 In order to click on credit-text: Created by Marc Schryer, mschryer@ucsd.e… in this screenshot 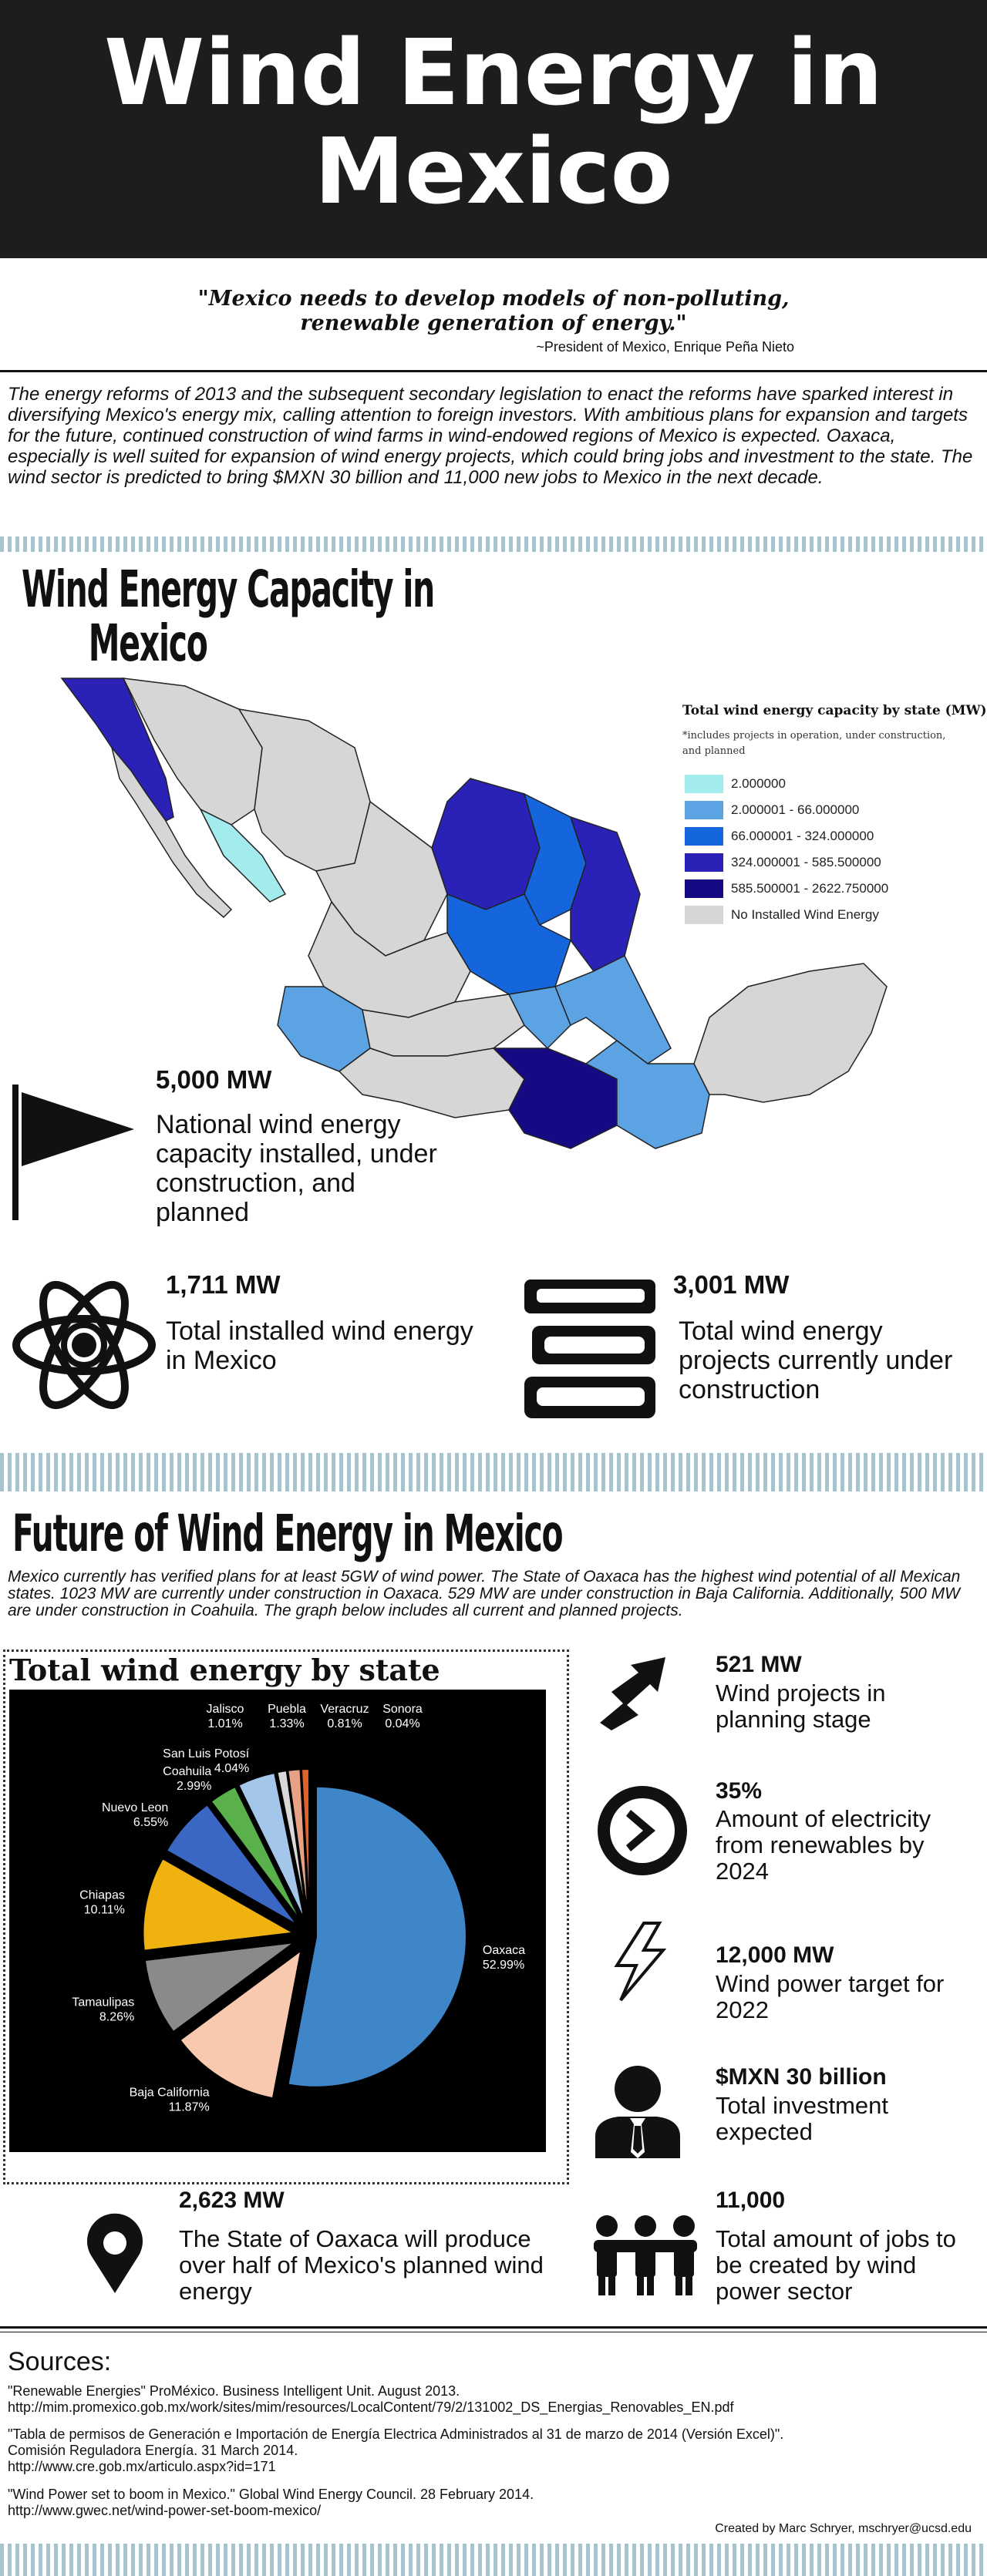, I will do `click(843, 2528)`.